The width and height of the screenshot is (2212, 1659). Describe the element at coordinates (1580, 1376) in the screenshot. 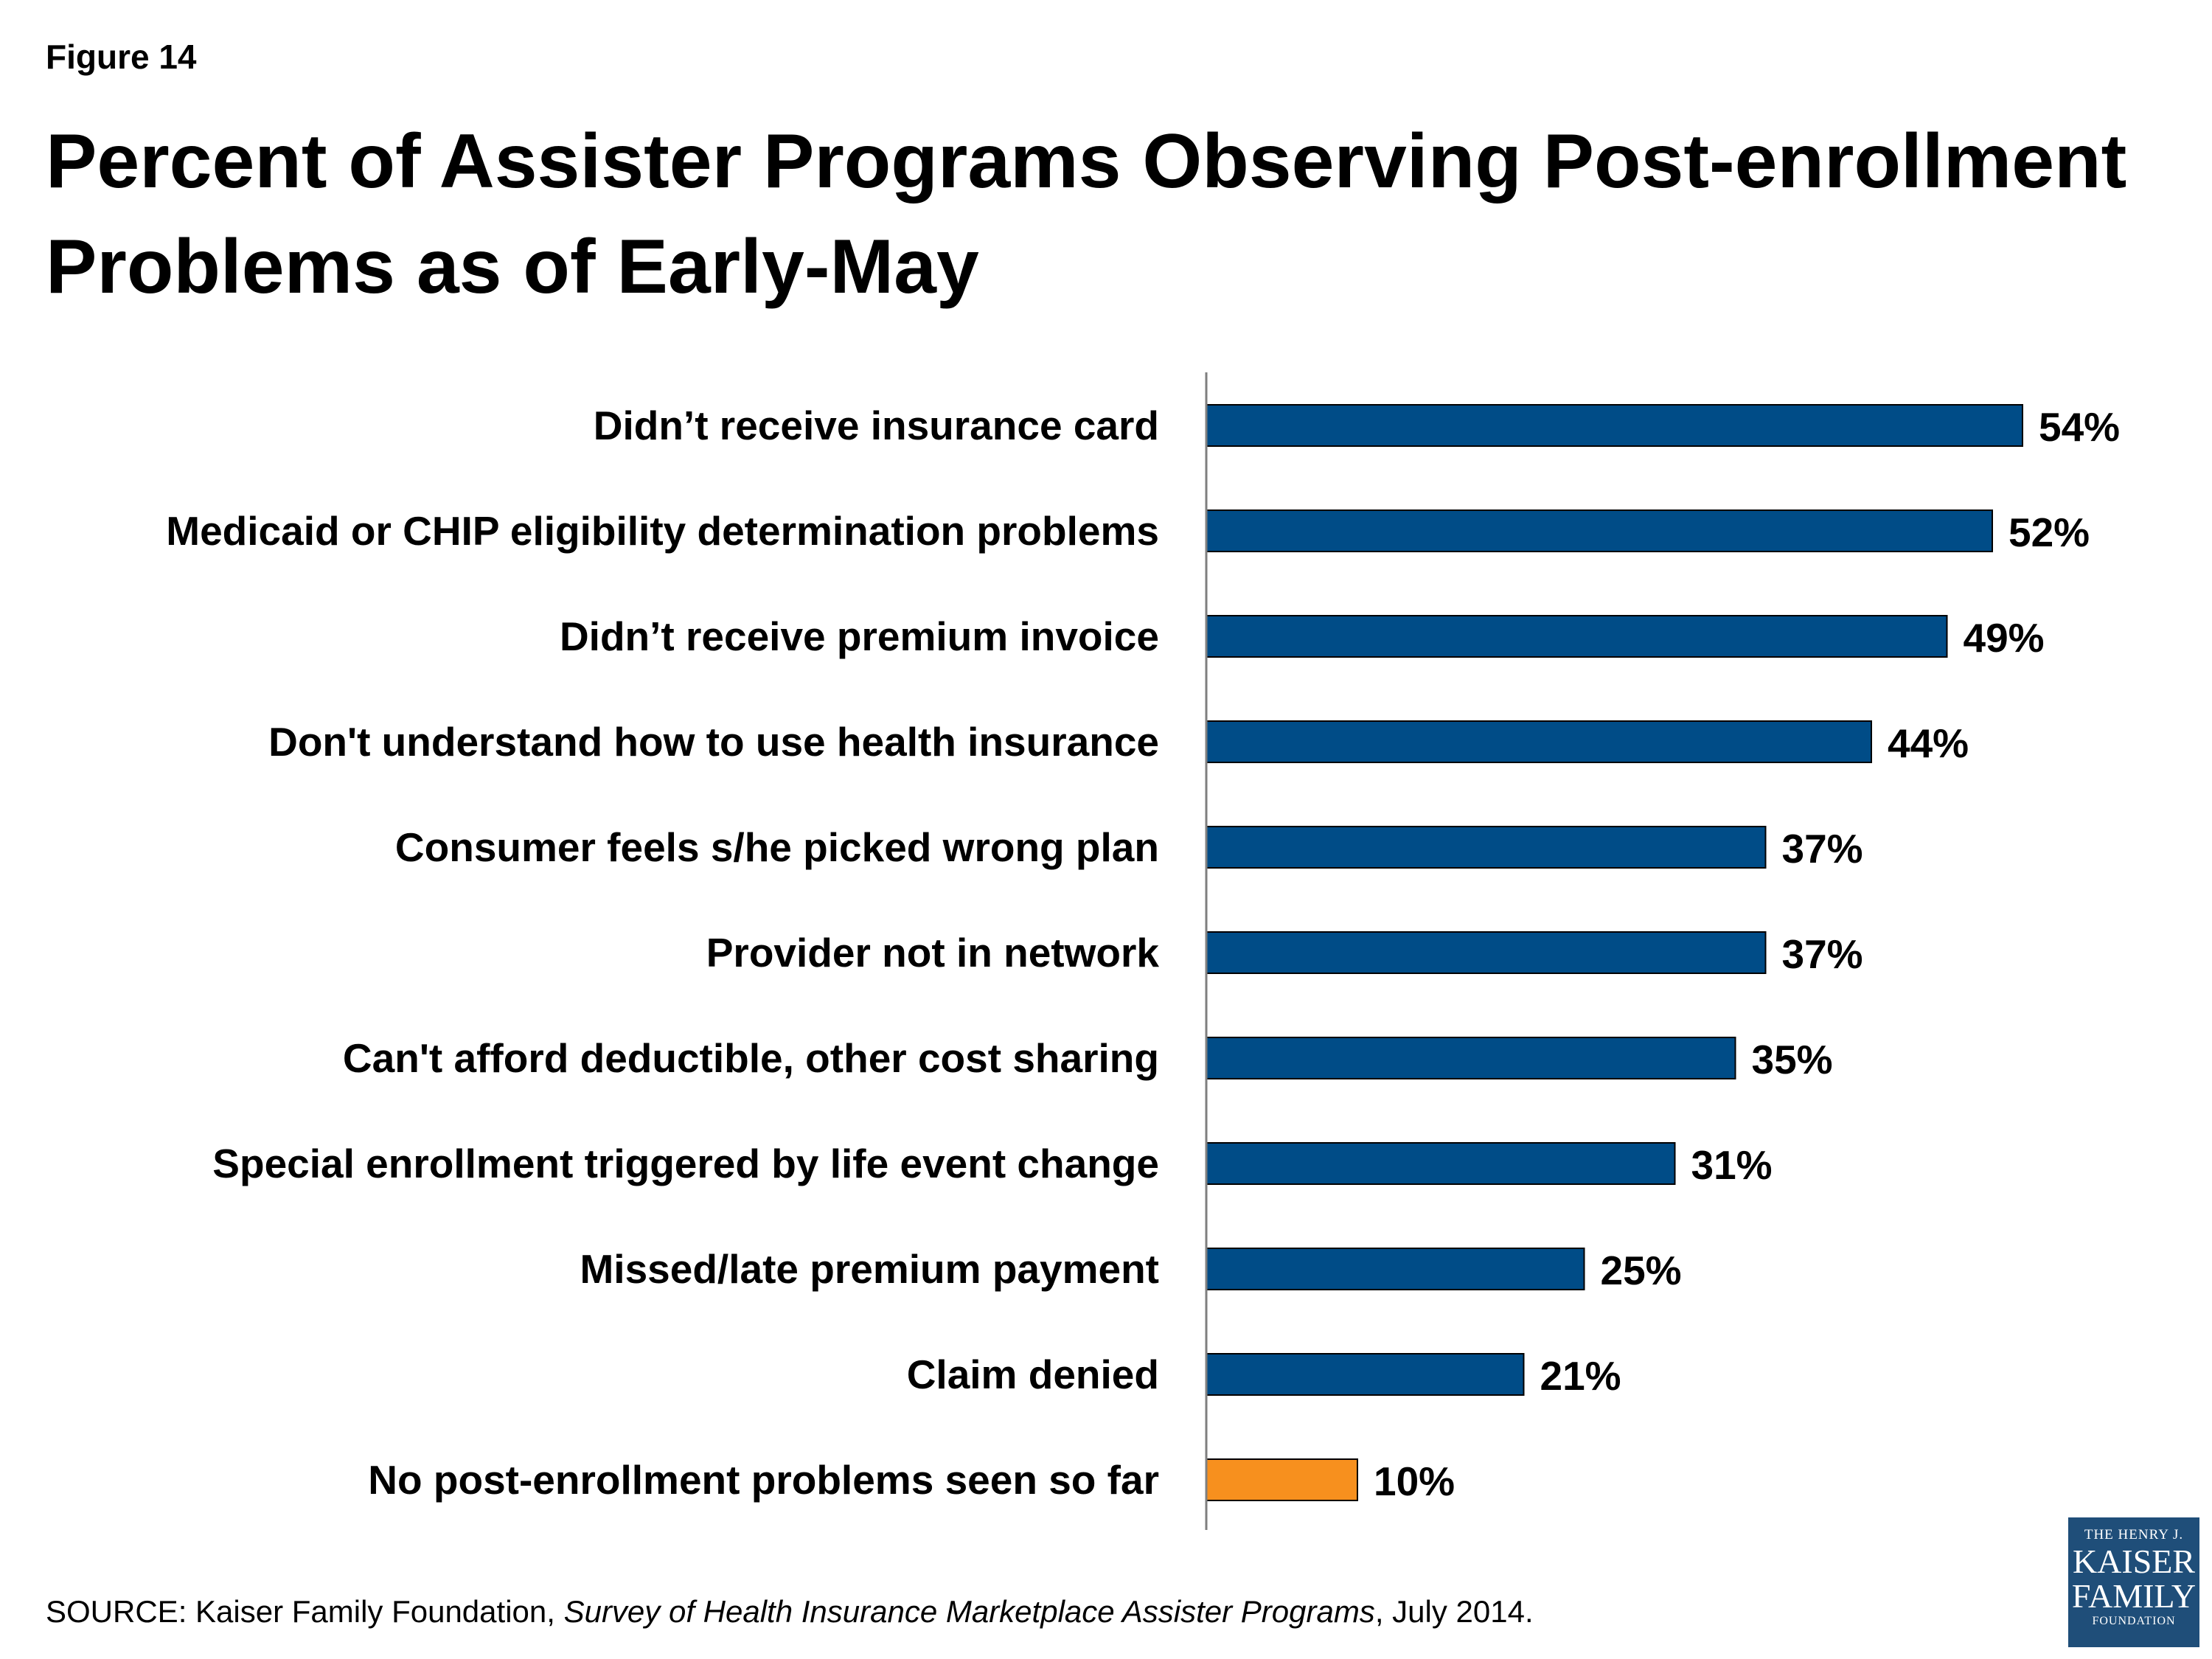

I see `value-label: 21%` at that location.